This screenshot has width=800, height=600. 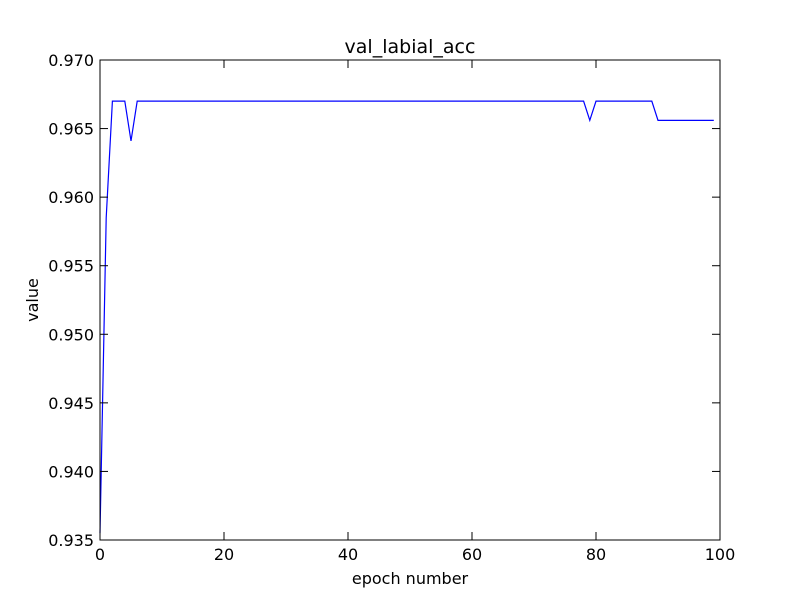 What do you see at coordinates (71, 60) in the screenshot?
I see `y-tick-label-7: 0.970` at bounding box center [71, 60].